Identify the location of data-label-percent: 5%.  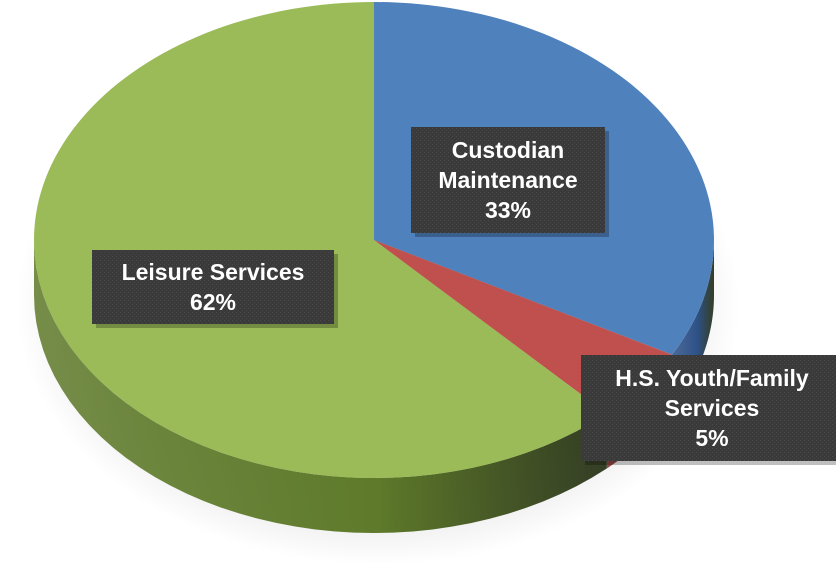
(711, 438).